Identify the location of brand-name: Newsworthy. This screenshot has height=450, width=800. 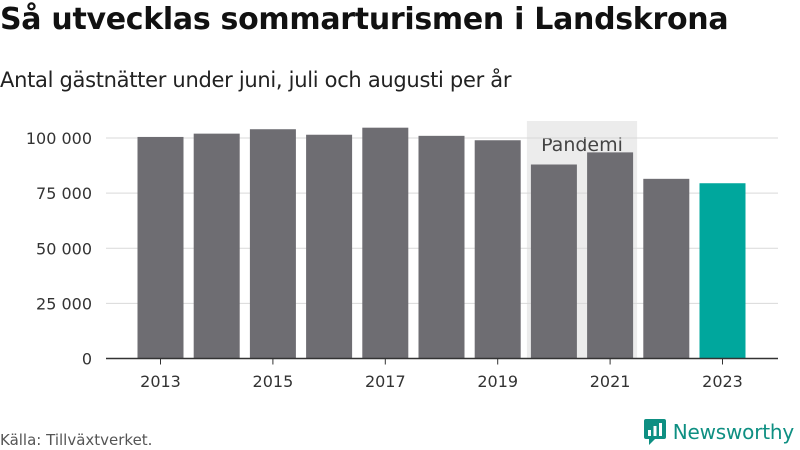
(733, 432).